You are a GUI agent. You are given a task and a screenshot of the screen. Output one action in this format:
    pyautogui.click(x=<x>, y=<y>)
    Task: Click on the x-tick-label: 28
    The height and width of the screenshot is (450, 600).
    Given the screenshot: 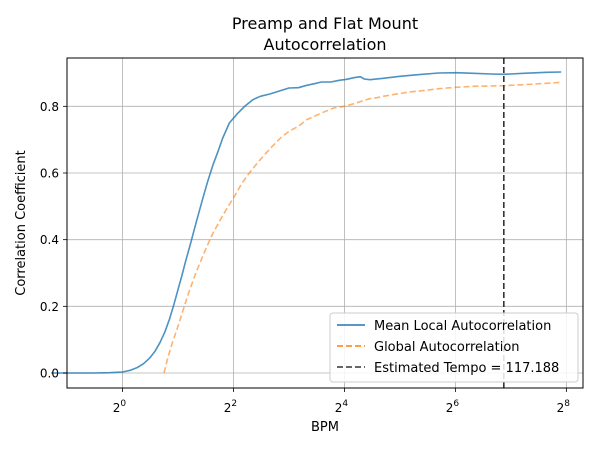 What is the action you would take?
    pyautogui.click(x=564, y=407)
    